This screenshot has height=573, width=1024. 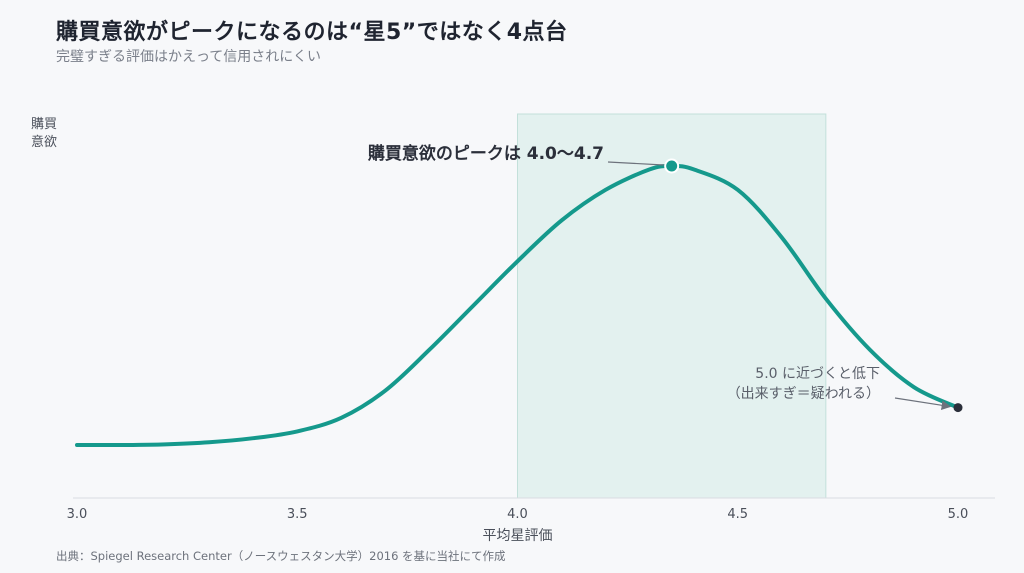 I want to click on y-axis-label-line: 意欲, so click(x=43, y=142).